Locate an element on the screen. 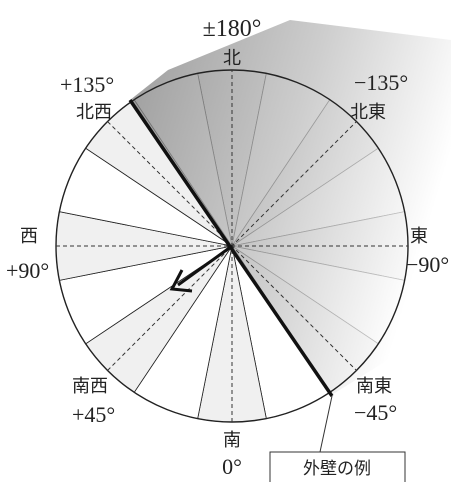 This screenshot has height=482, width=451. angle-right: −90° is located at coordinates (427, 264).